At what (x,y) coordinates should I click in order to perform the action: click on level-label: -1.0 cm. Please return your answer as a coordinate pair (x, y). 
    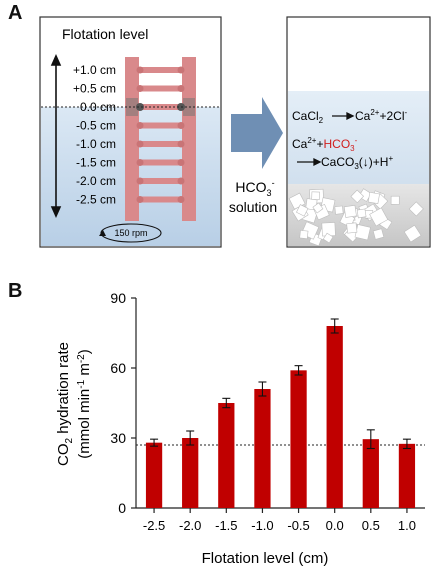
    Looking at the image, I should click on (96, 144).